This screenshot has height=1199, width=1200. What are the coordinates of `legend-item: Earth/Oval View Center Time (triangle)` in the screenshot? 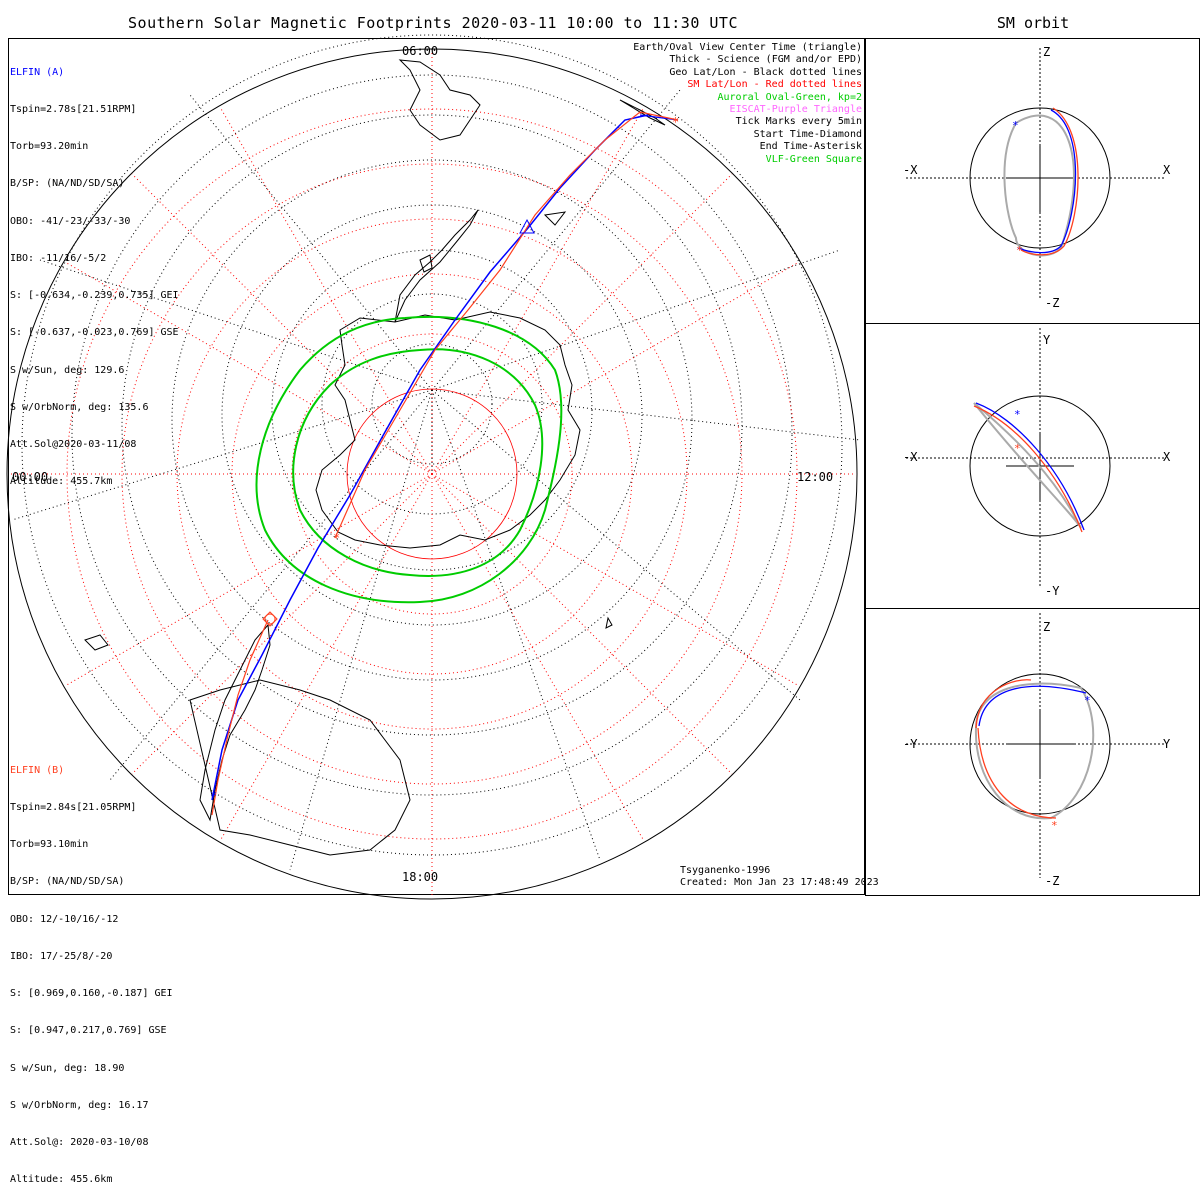 It's located at (747, 47).